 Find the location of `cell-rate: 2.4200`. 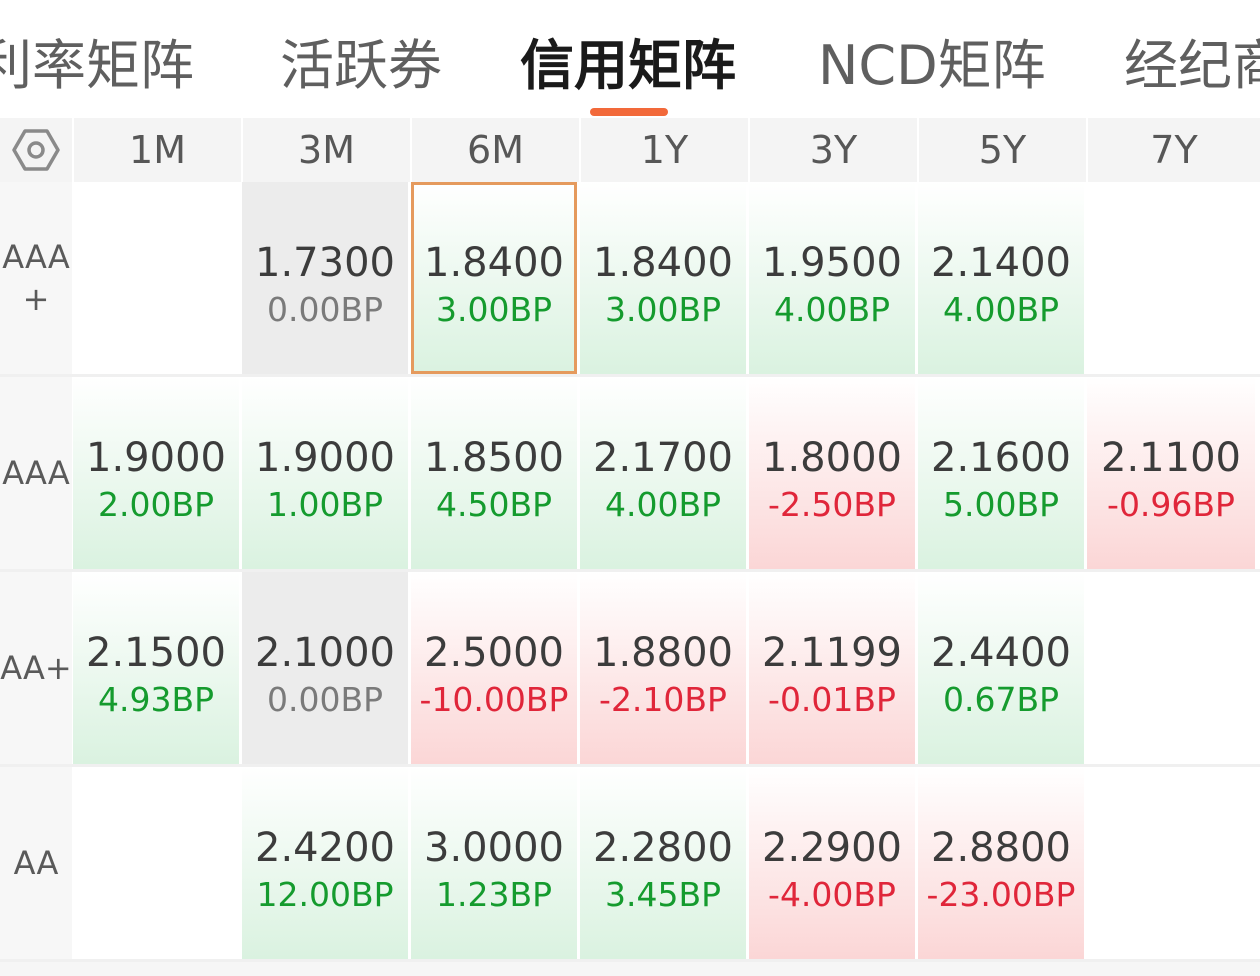

cell-rate: 2.4200 is located at coordinates (325, 848).